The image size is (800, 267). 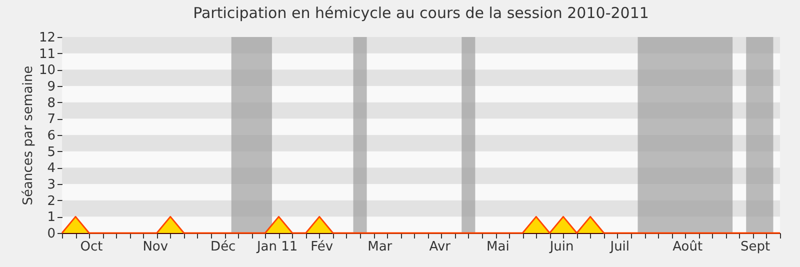 I want to click on x-tick-label: Fév, so click(x=322, y=247).